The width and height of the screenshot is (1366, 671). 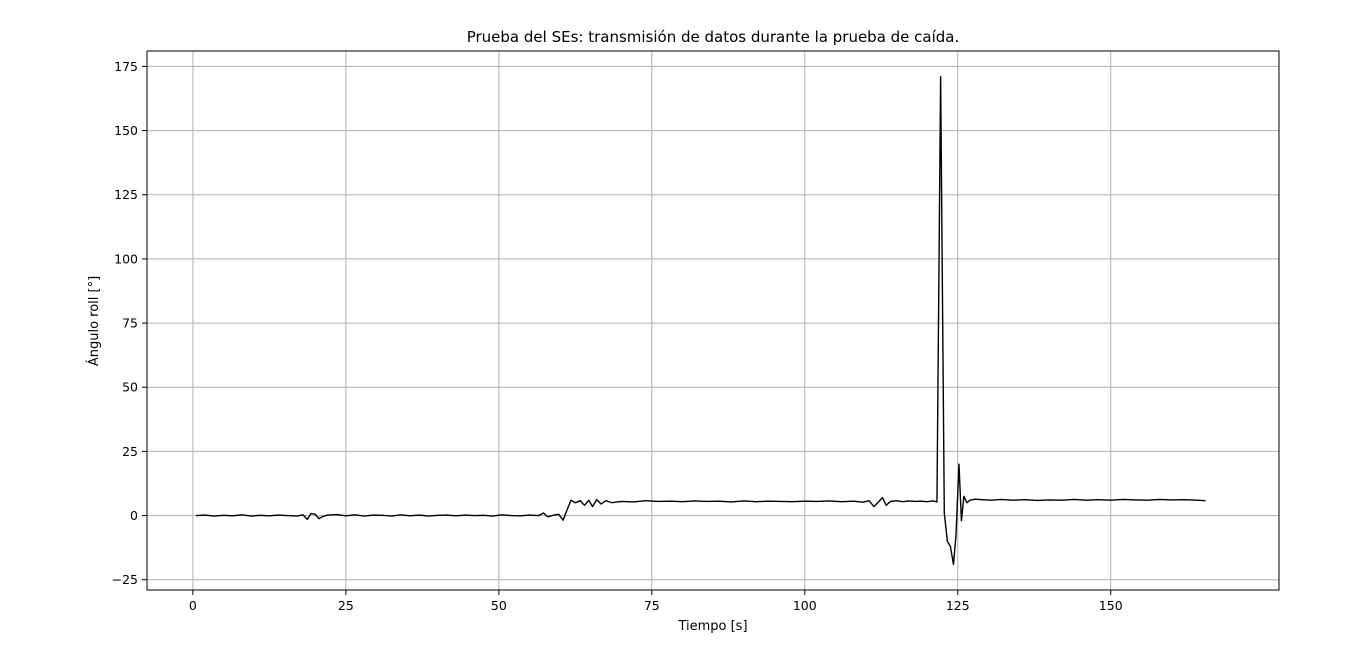 What do you see at coordinates (958, 605) in the screenshot?
I see `x-tick-label: 125` at bounding box center [958, 605].